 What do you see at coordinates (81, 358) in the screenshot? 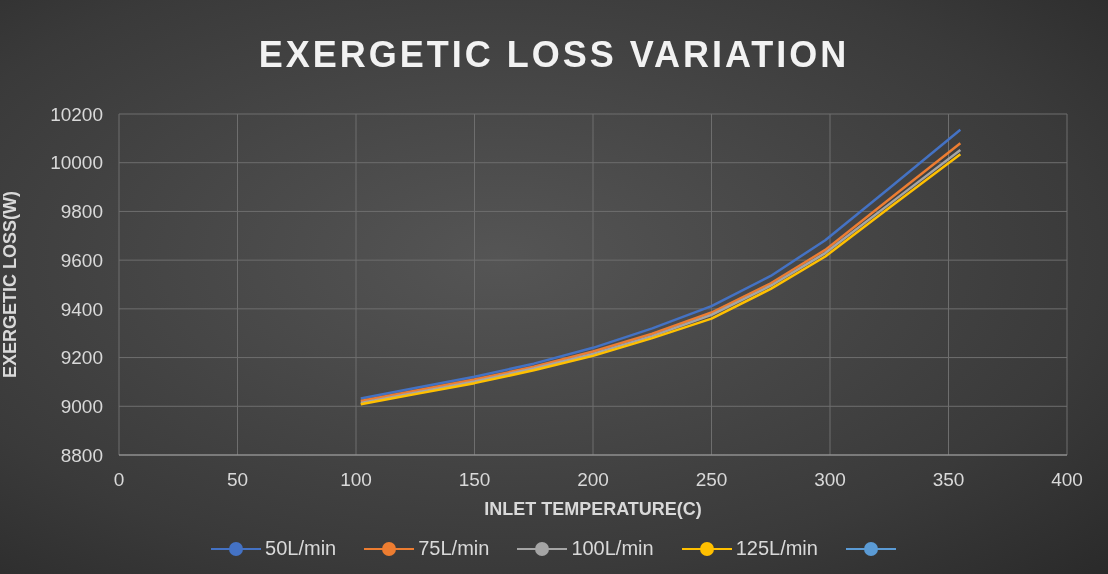
I see `y-tick-label: 9200` at bounding box center [81, 358].